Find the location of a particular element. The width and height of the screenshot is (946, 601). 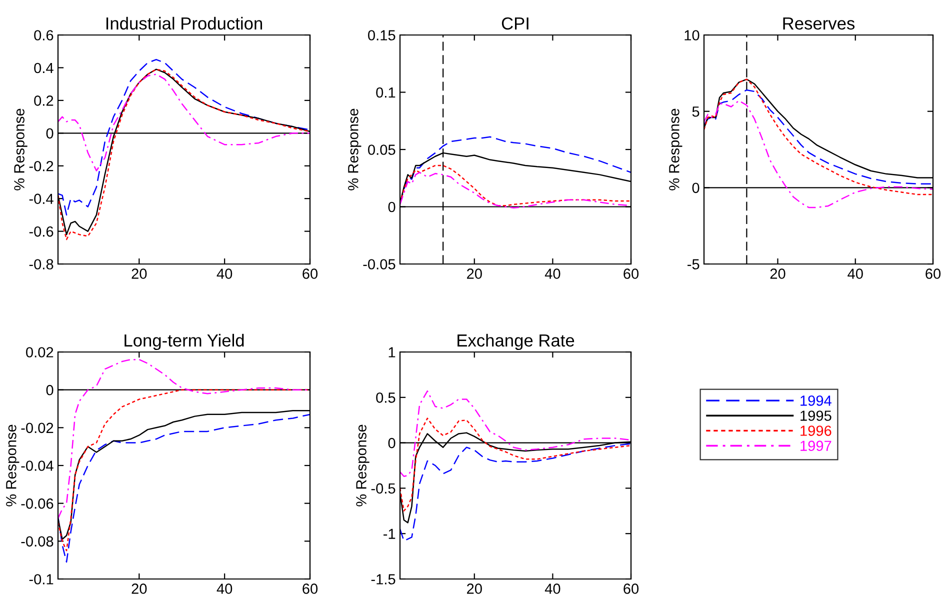

y-tick-label: -0.08 is located at coordinates (37, 541).